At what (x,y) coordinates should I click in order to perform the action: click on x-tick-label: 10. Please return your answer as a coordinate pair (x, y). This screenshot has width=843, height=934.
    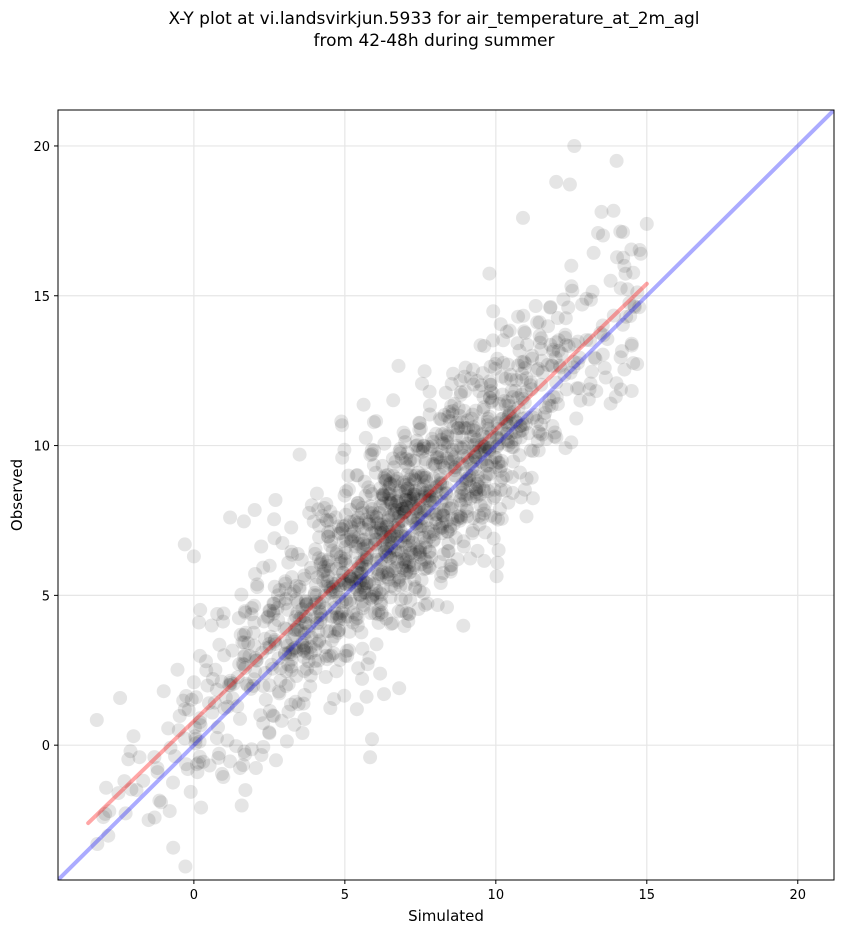
    Looking at the image, I should click on (496, 895).